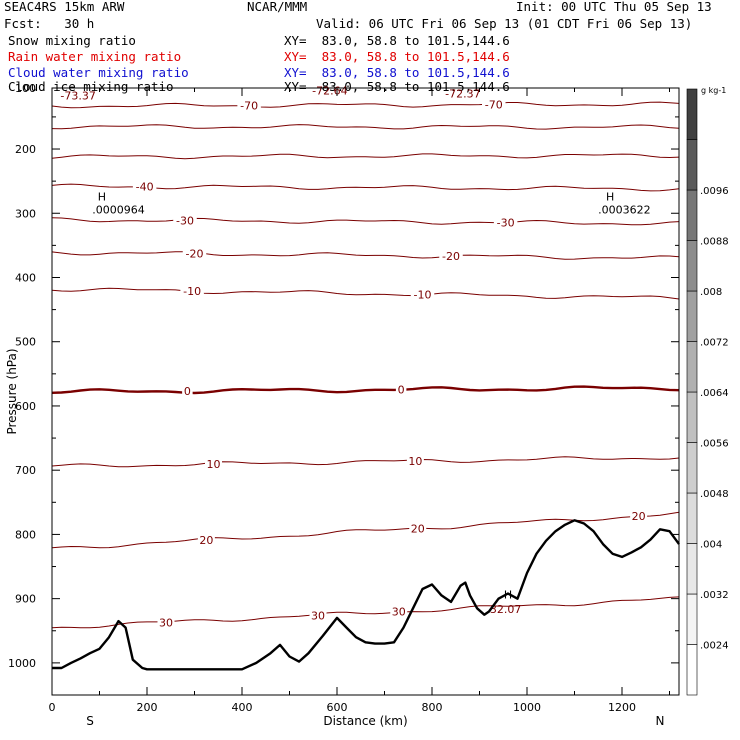  I want to click on y-tick-label: 900, so click(25, 599).